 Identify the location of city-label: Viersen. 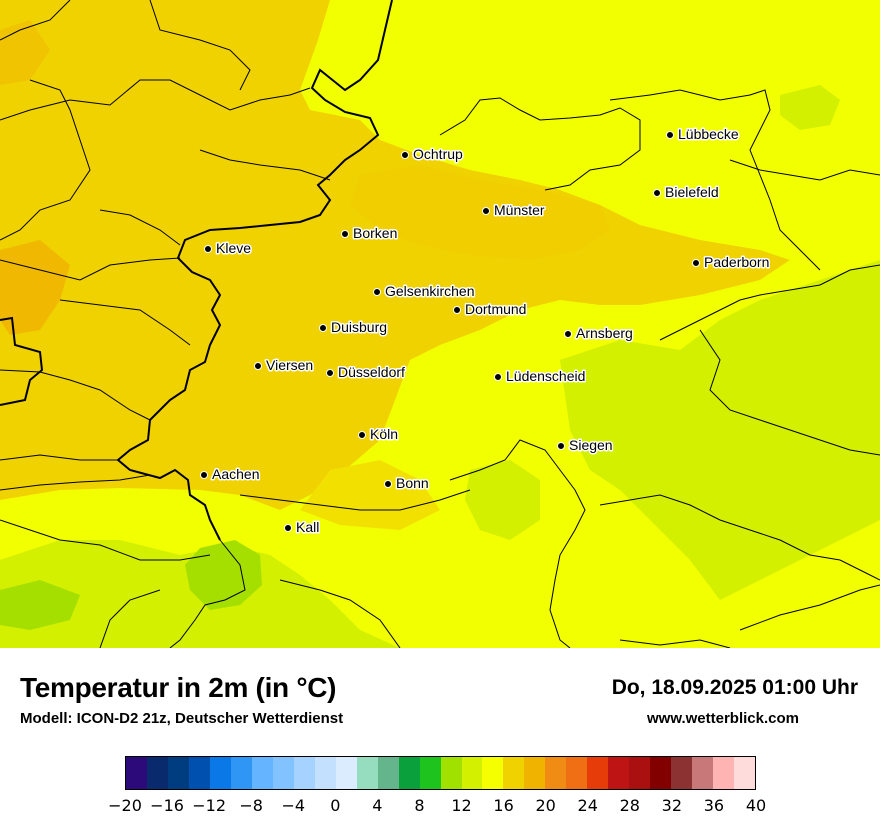
(289, 365).